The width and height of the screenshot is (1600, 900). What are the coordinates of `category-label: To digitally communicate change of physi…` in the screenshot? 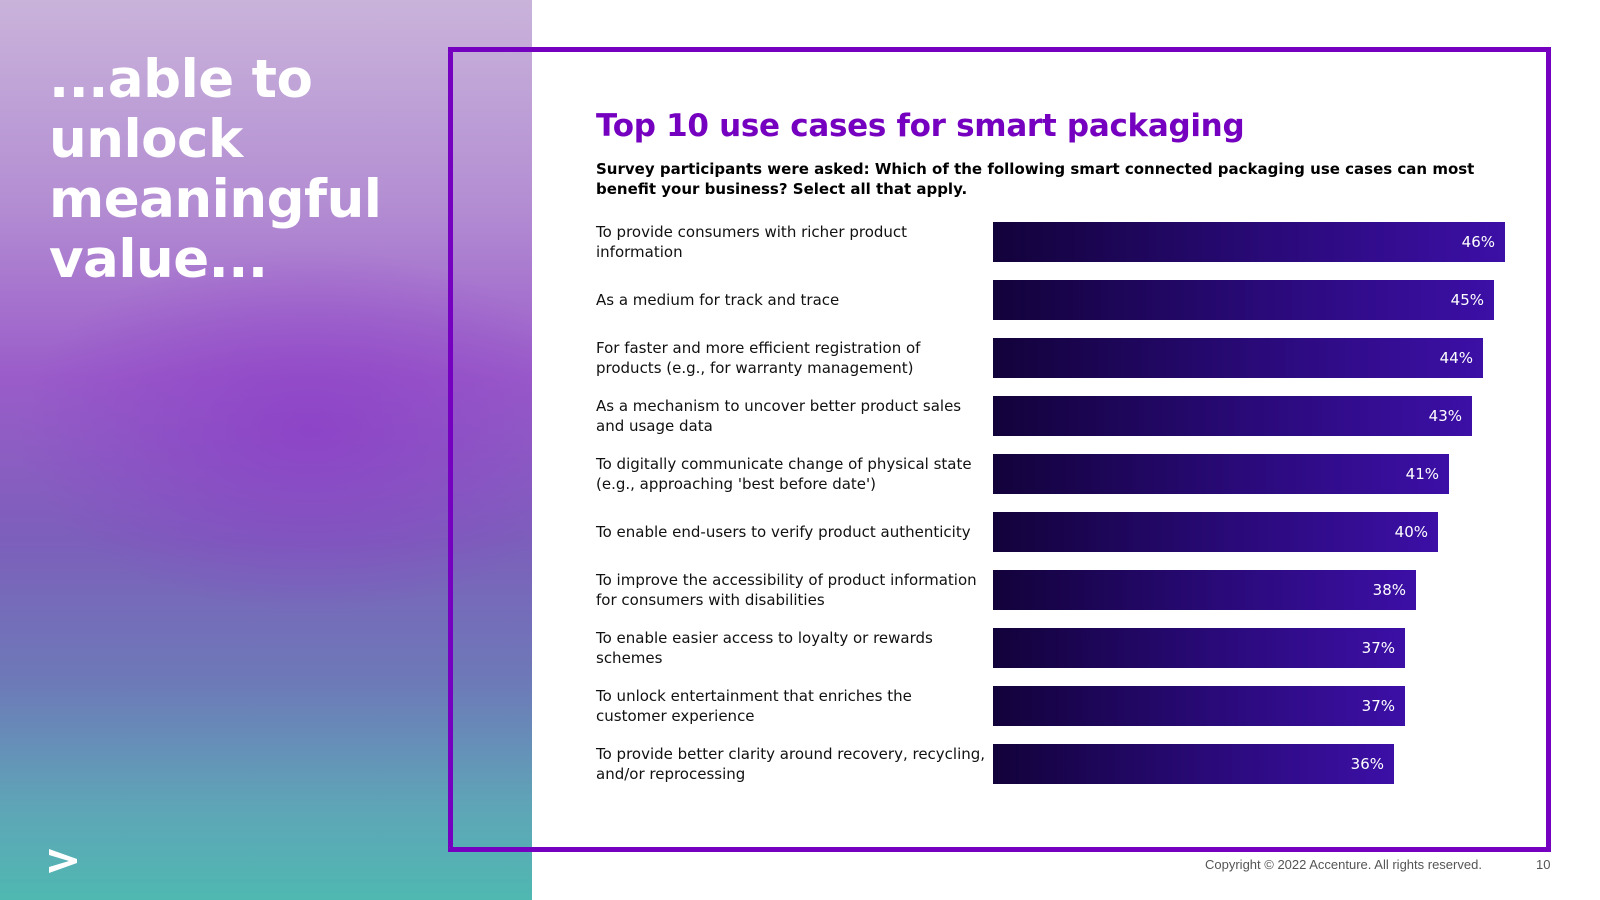 It's located at (784, 474).